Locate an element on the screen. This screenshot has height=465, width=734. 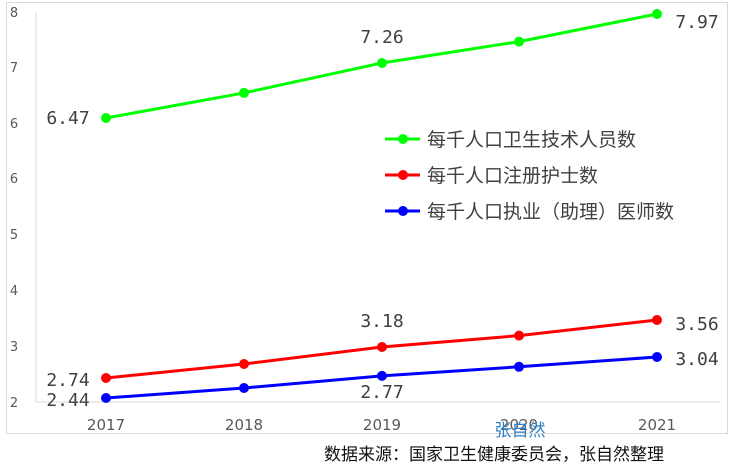
legend-label: 每千人口执业（助理）医师数 is located at coordinates (550, 212).